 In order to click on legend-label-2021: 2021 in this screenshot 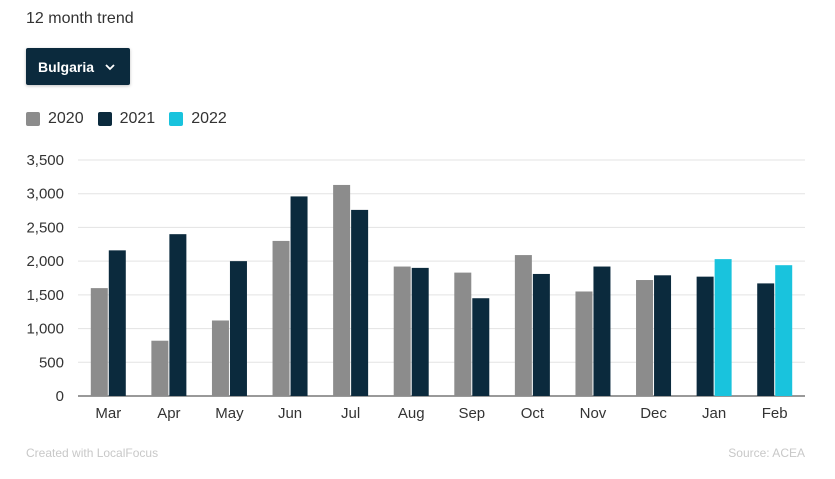, I will do `click(137, 118)`.